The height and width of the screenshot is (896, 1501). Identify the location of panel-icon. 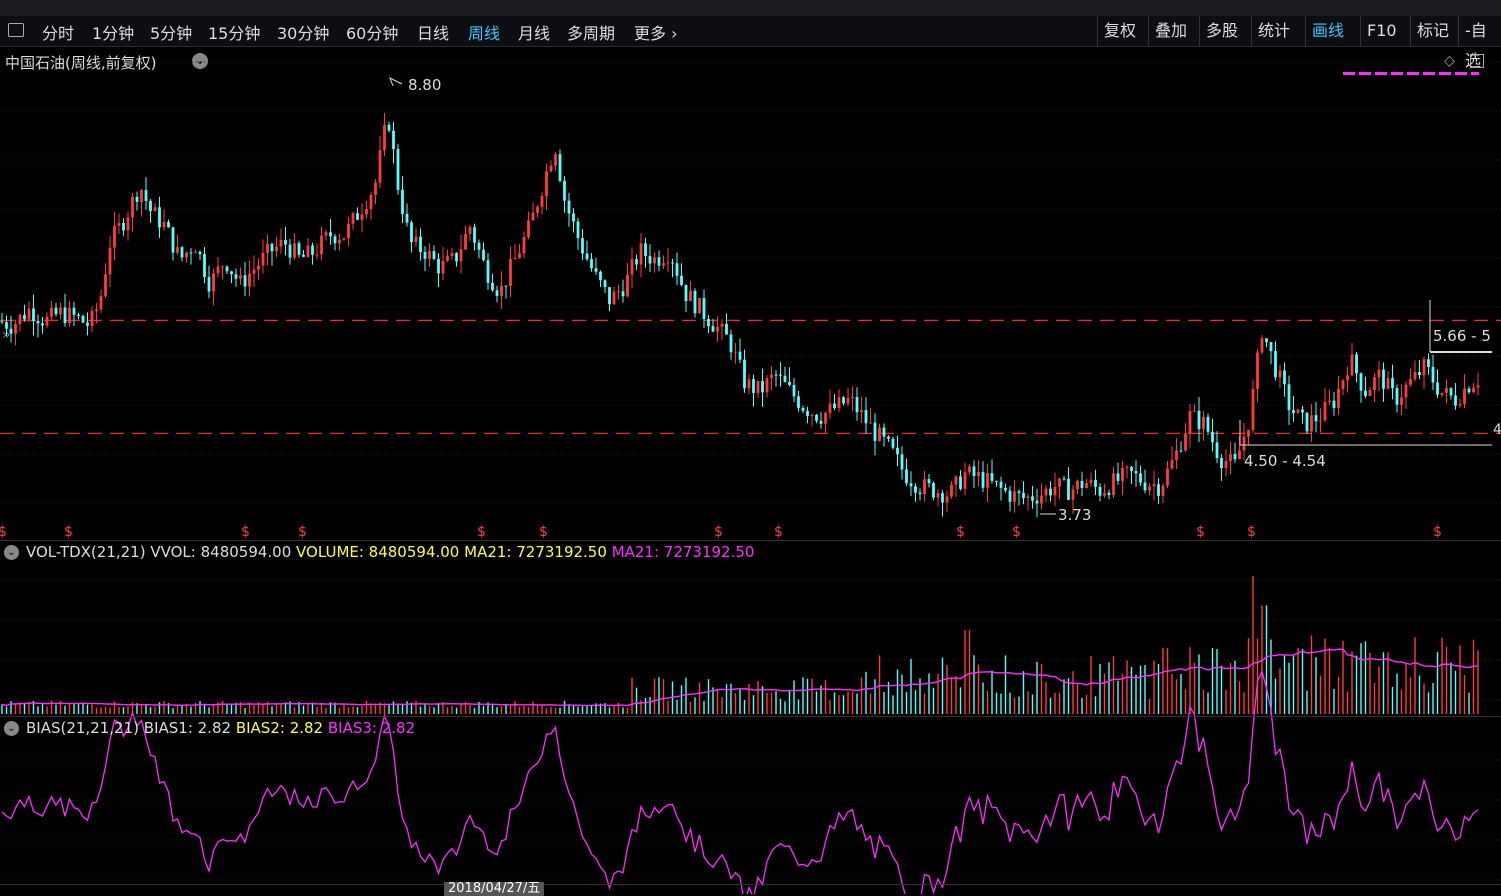
(1477, 61).